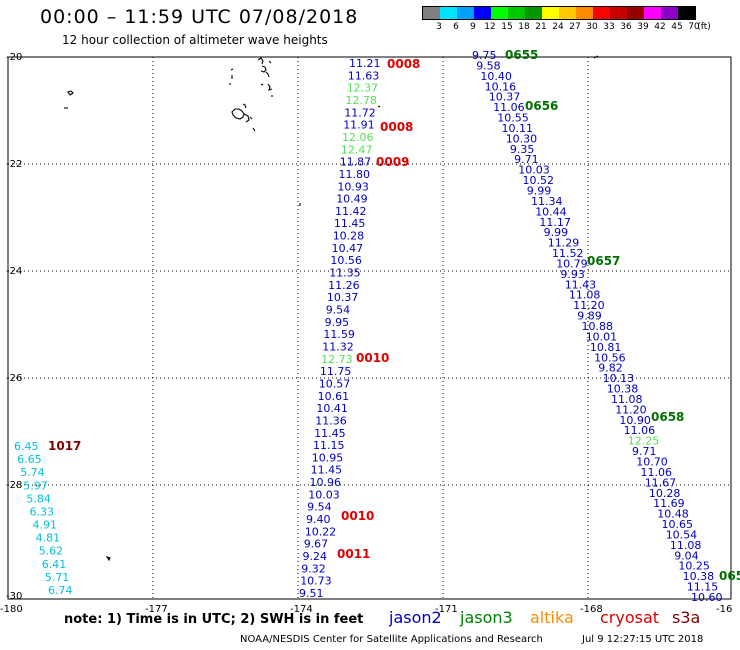  I want to click on wave-height-value: 11.21, so click(365, 63).